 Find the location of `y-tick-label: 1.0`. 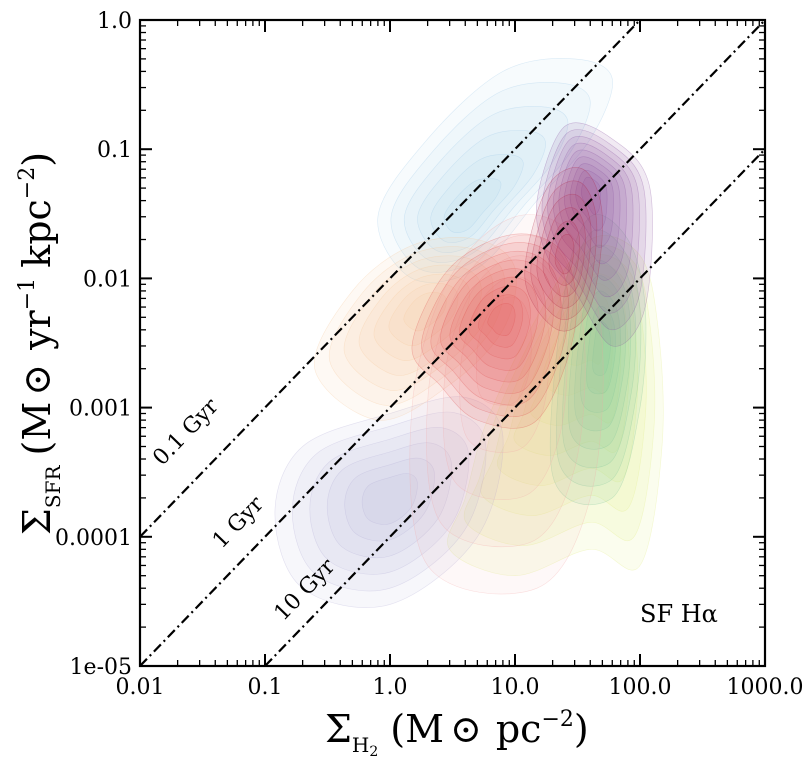

y-tick-label: 1.0 is located at coordinates (114, 21).